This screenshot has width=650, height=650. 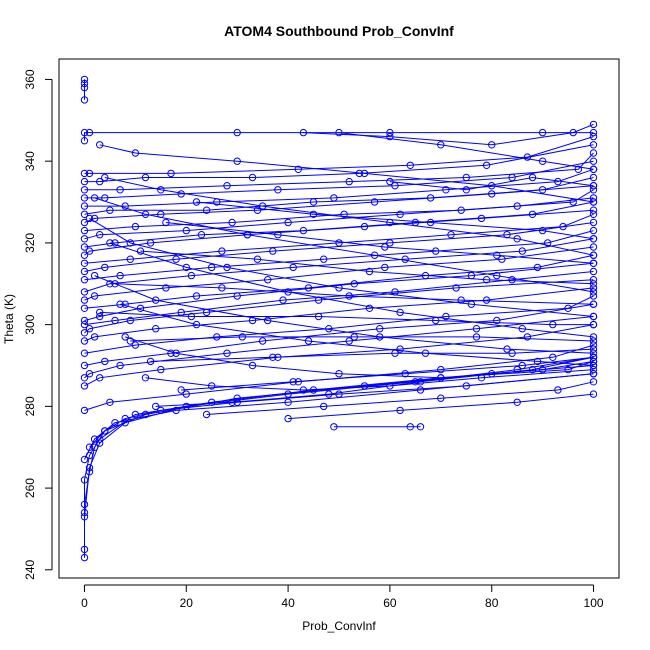 What do you see at coordinates (30, 243) in the screenshot?
I see `y-tick-label: 320` at bounding box center [30, 243].